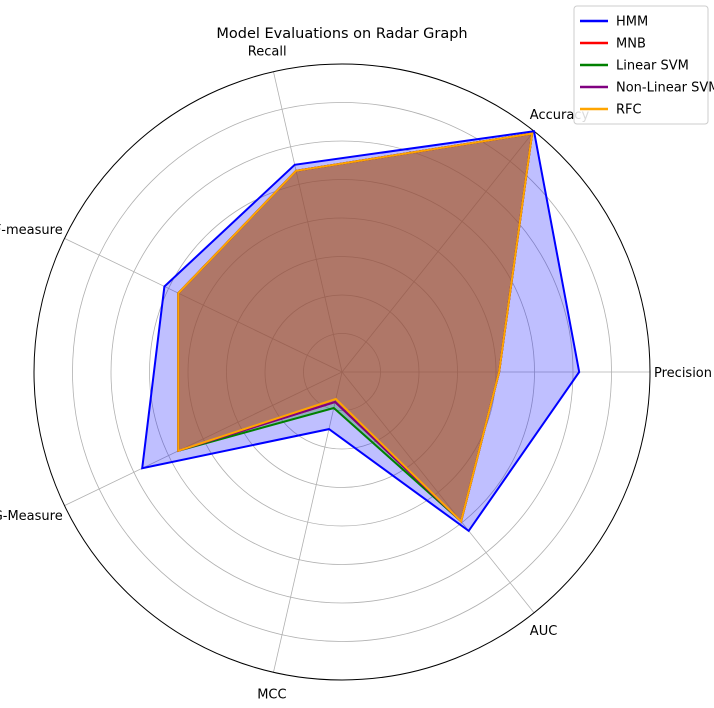  Describe the element at coordinates (652, 66) in the screenshot. I see `legend-label: Linear SVM` at that location.